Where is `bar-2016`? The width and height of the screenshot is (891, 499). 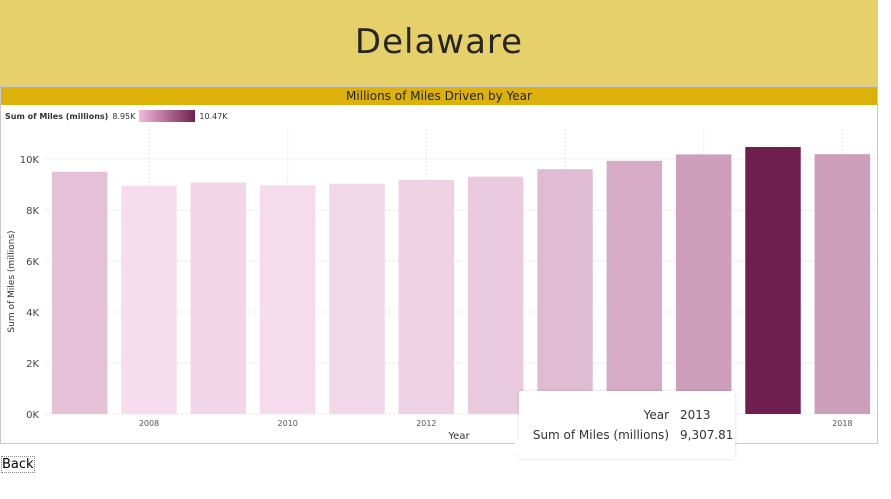 bar-2016 is located at coordinates (703, 284).